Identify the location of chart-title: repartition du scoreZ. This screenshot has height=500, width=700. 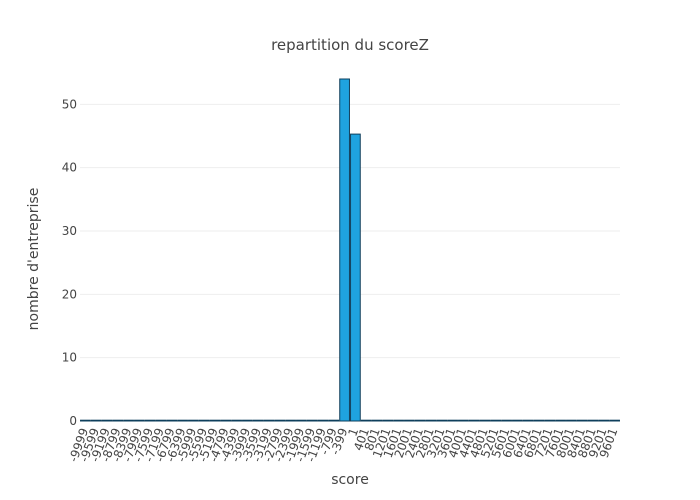
(350, 45).